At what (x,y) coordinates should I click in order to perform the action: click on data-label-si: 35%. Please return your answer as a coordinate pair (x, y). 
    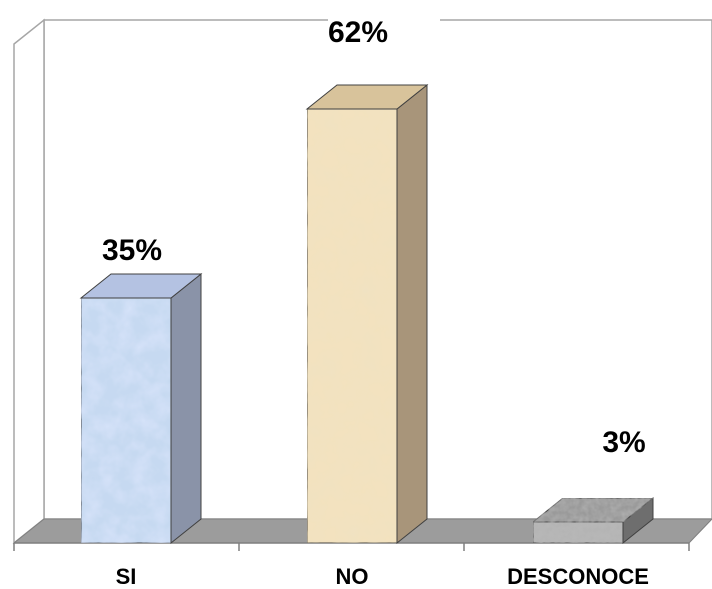
    Looking at the image, I should click on (132, 250).